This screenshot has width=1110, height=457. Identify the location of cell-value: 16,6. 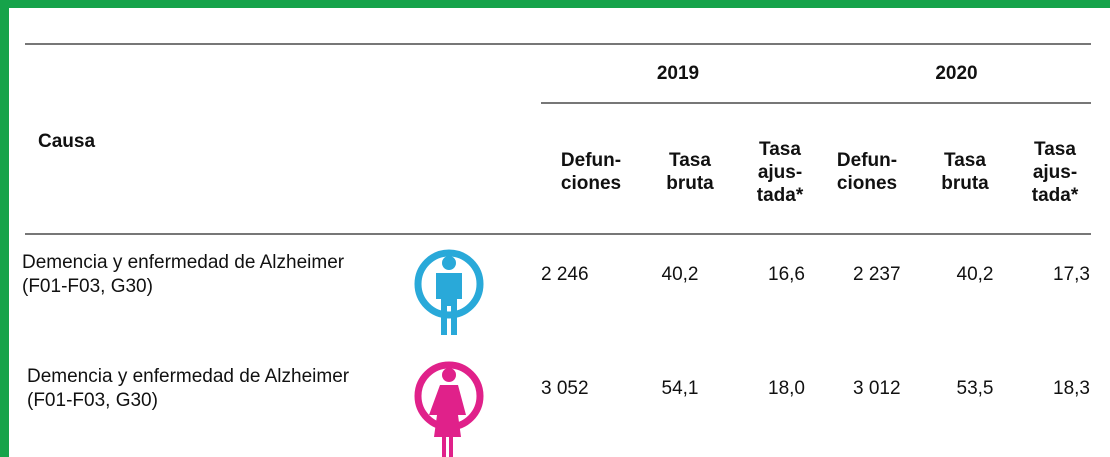
(786, 274).